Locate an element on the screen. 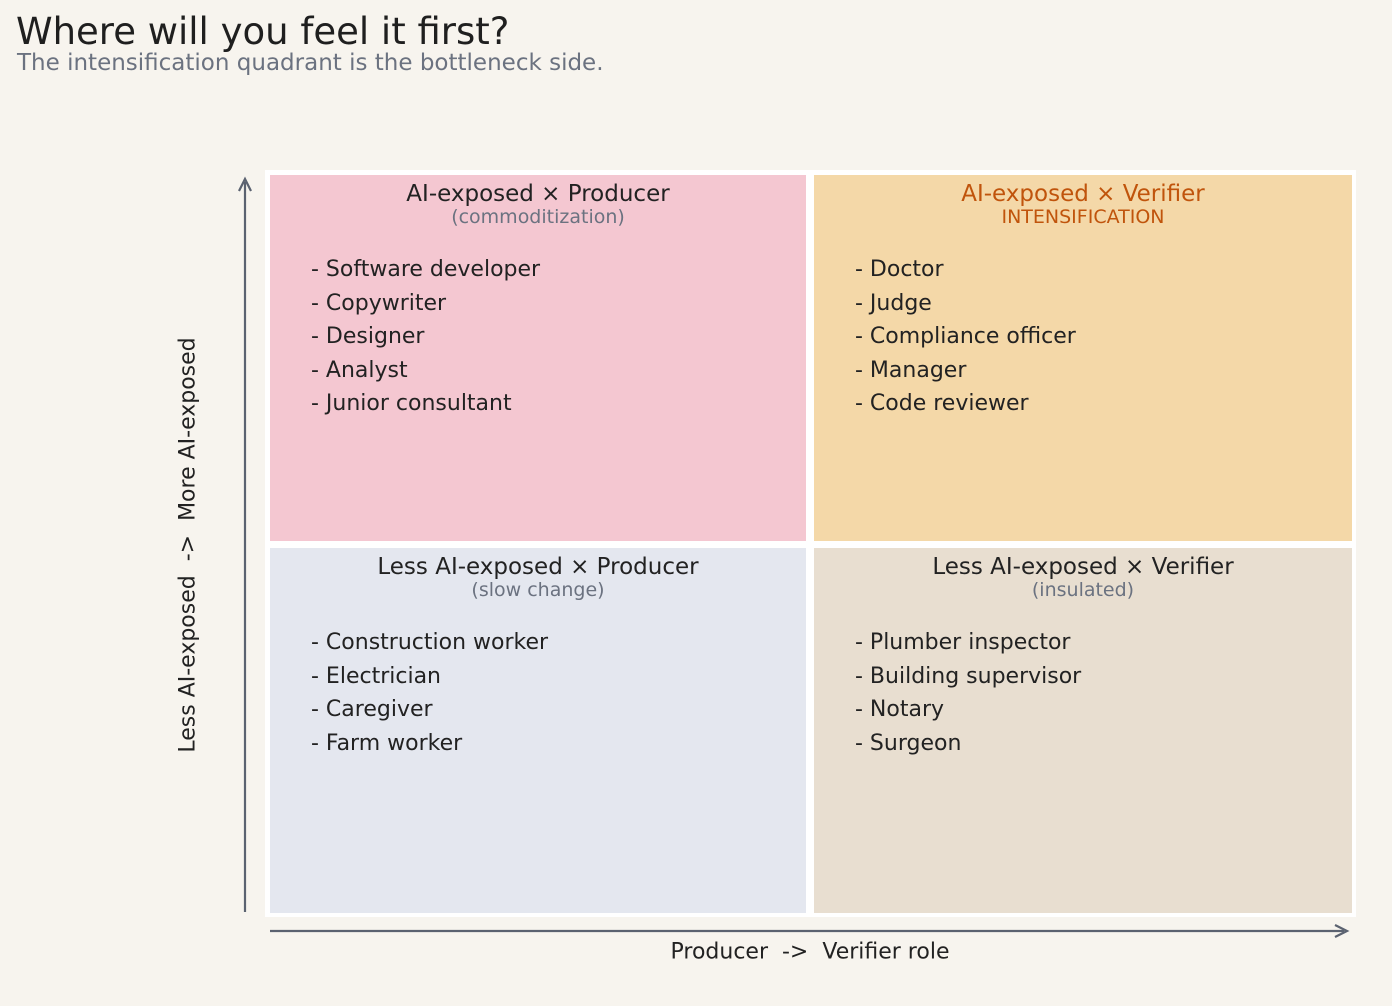 The image size is (1392, 1006). list-item: - Surgeon is located at coordinates (908, 743).